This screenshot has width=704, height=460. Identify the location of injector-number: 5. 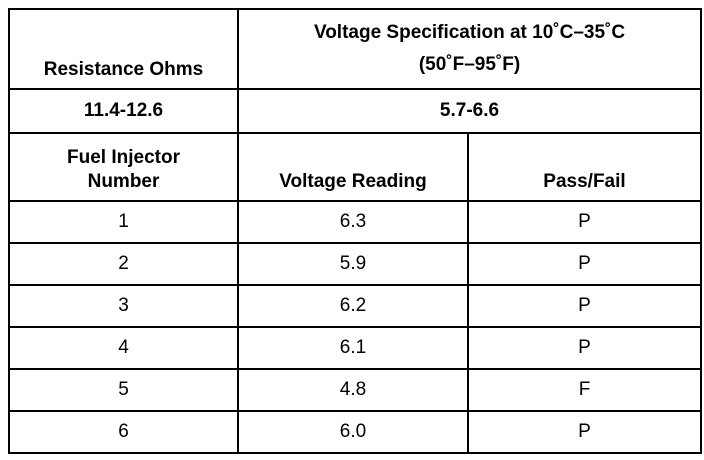
(123, 390).